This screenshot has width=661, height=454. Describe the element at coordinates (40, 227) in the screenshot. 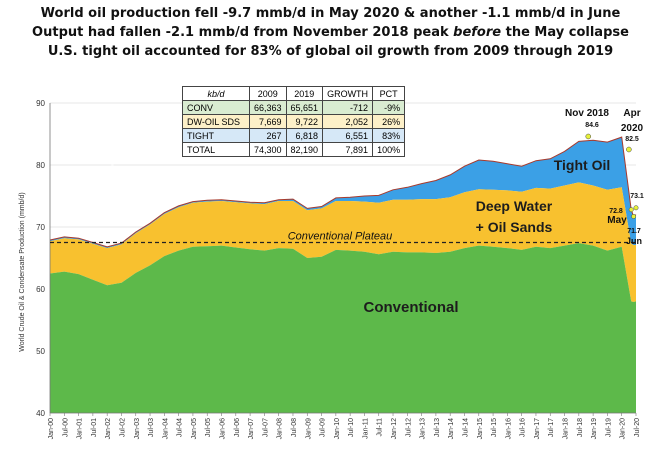

I see `y-tick-label: 70` at that location.